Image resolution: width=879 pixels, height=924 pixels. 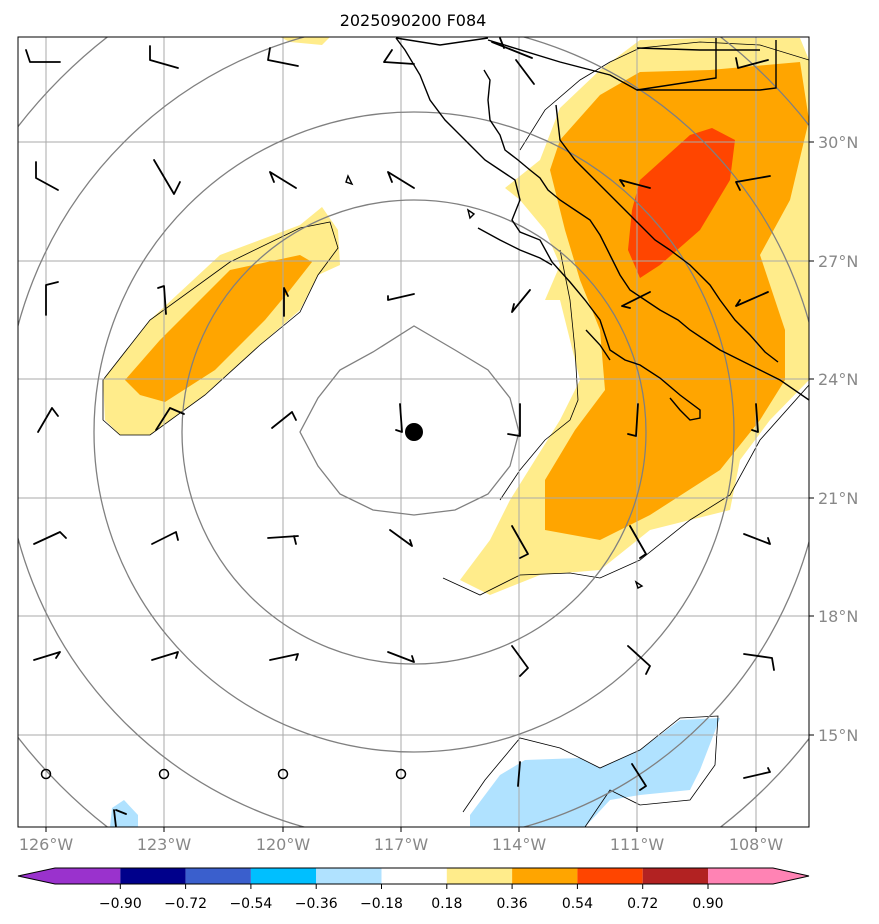 What do you see at coordinates (642, 904) in the screenshot?
I see `colorbar-label: 0.72` at bounding box center [642, 904].